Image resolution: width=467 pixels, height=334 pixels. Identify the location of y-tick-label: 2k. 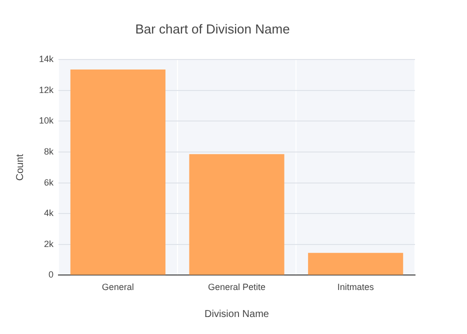
(49, 243).